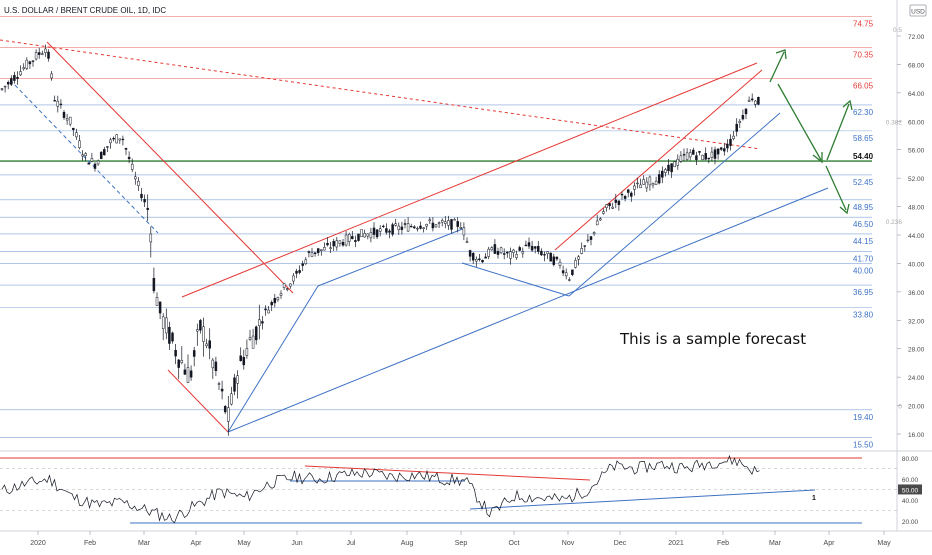 The height and width of the screenshot is (555, 932). I want to click on level-label: 62.30, so click(863, 112).